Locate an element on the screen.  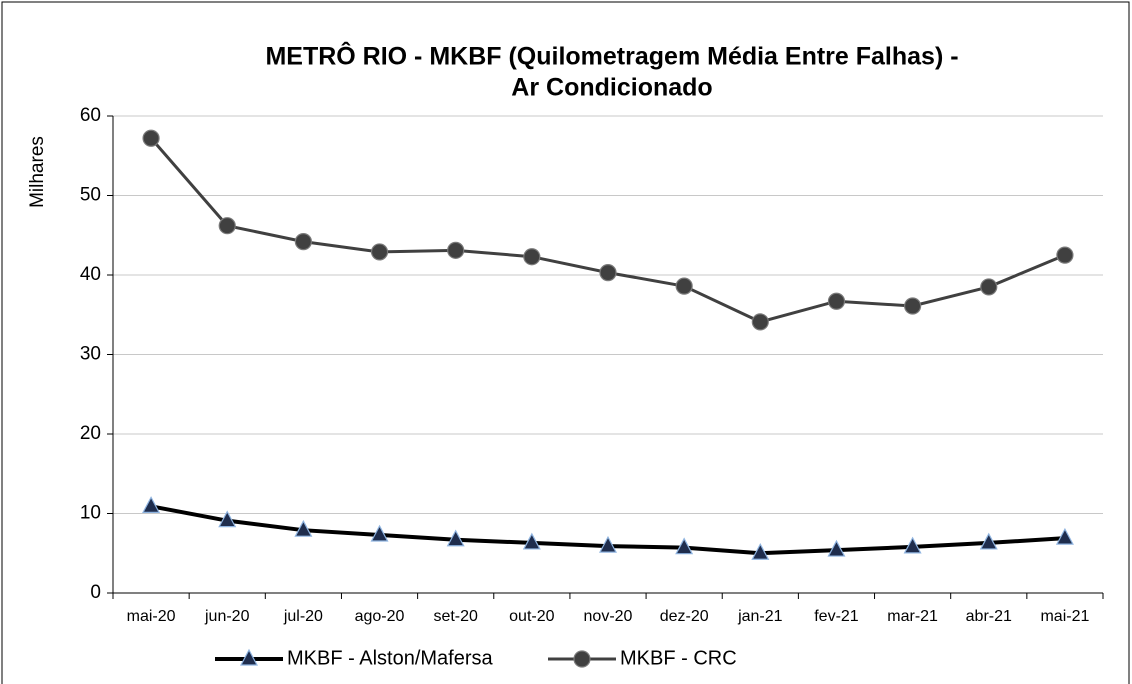
x-tick-label: mar-21 is located at coordinates (912, 616).